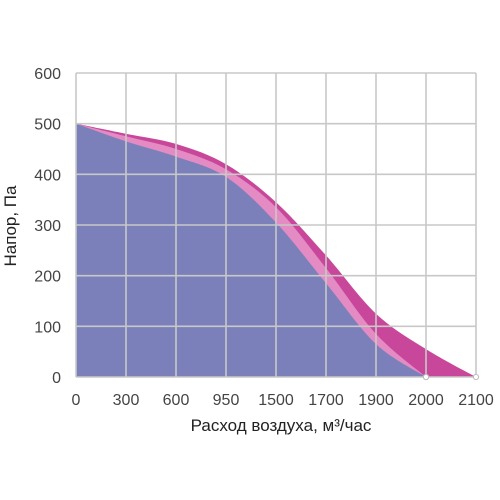  What do you see at coordinates (126, 400) in the screenshot?
I see `x-tick-300: 300` at bounding box center [126, 400].